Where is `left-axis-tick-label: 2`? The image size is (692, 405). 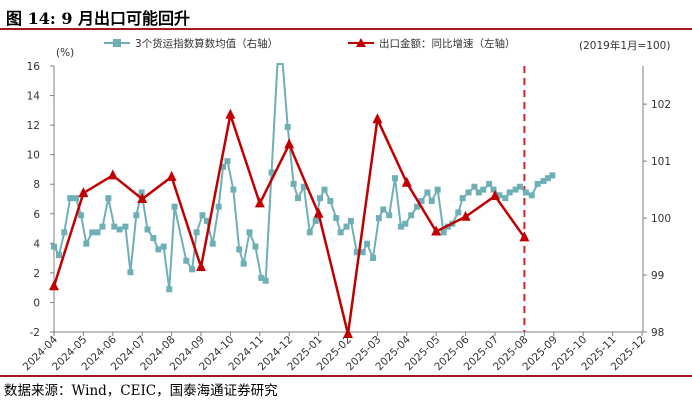 left-axis-tick-label: 2 is located at coordinates (36, 274).